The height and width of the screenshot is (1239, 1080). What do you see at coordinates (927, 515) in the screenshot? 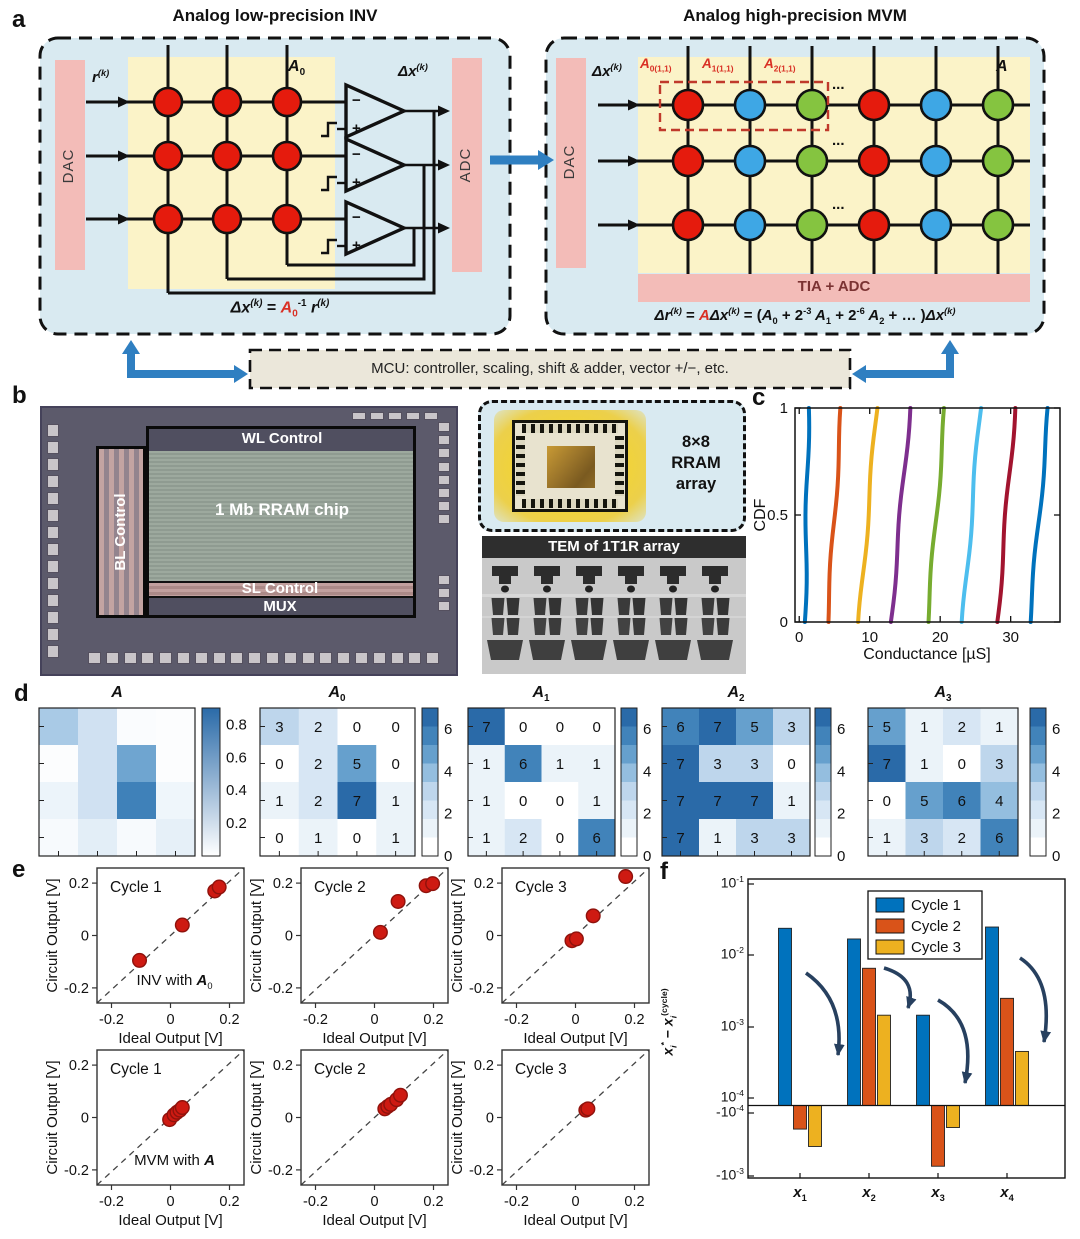
I see `cdf-axes-box` at bounding box center [927, 515].